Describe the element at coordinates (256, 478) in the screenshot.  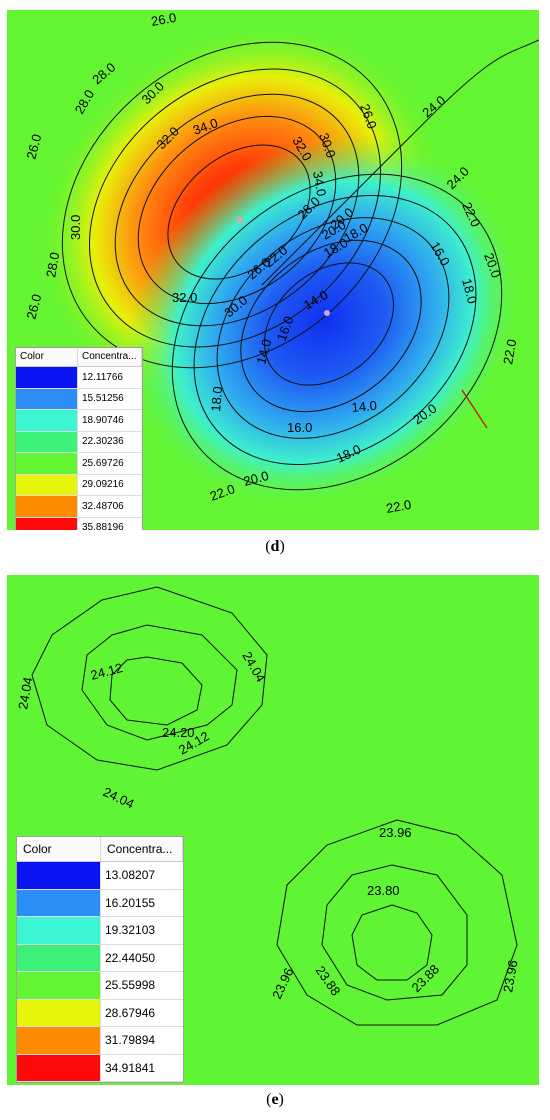
I see `contour-label: 20.0` at that location.